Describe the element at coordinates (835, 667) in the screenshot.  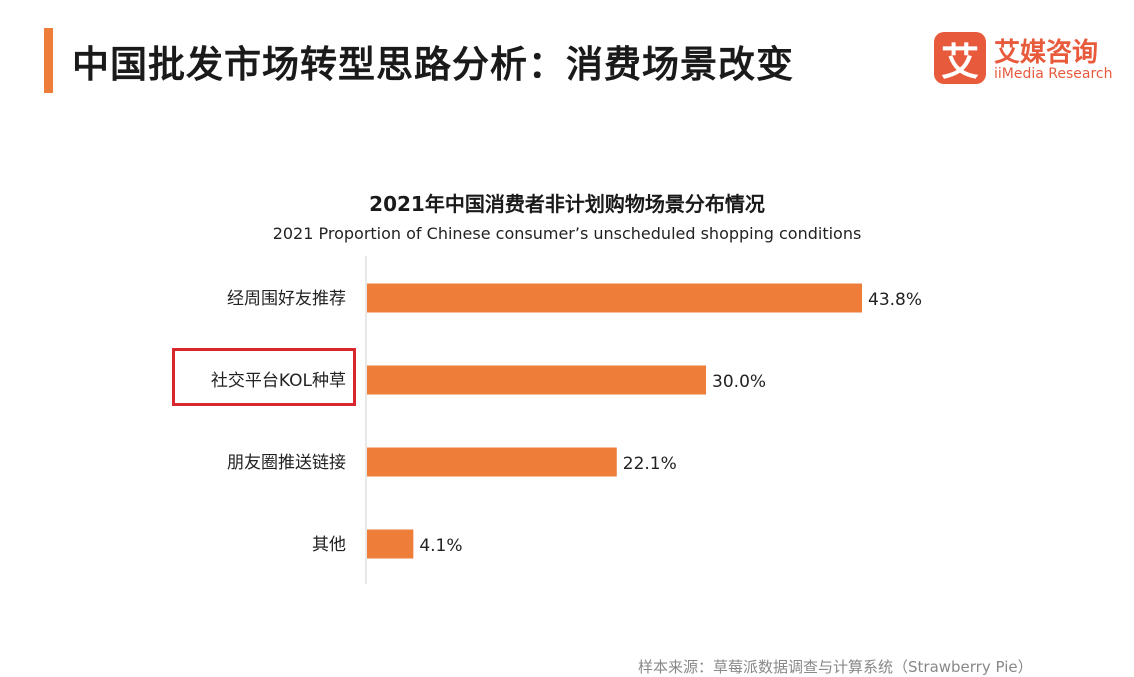
I see `source-note: 样本来源：草莓派数据调查与计算系统（Strawberry Pie）` at that location.